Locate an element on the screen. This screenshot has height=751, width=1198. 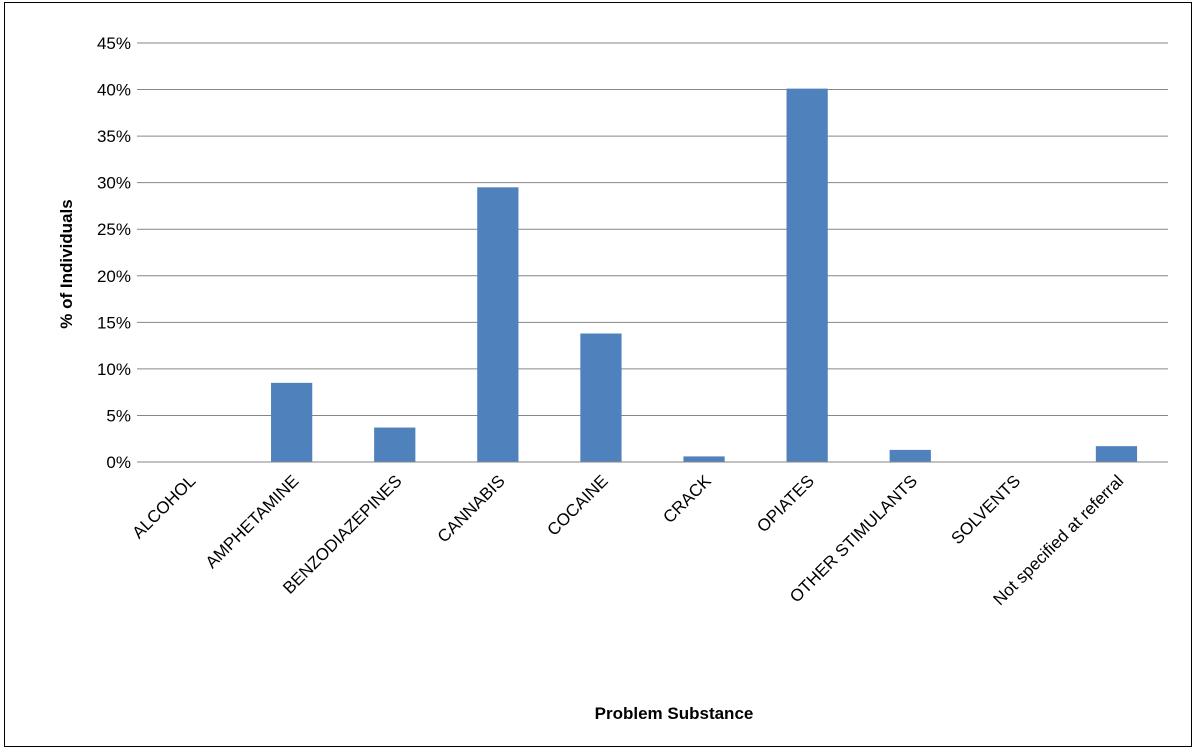
x-axis-title: Problem Substance is located at coordinates (674, 713).